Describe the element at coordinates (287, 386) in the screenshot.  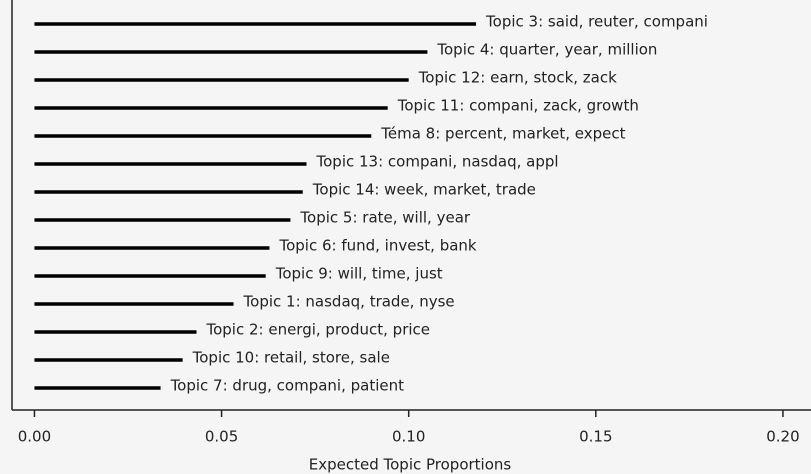
I see `category-label: Topic 7: drug, compani, patient` at that location.